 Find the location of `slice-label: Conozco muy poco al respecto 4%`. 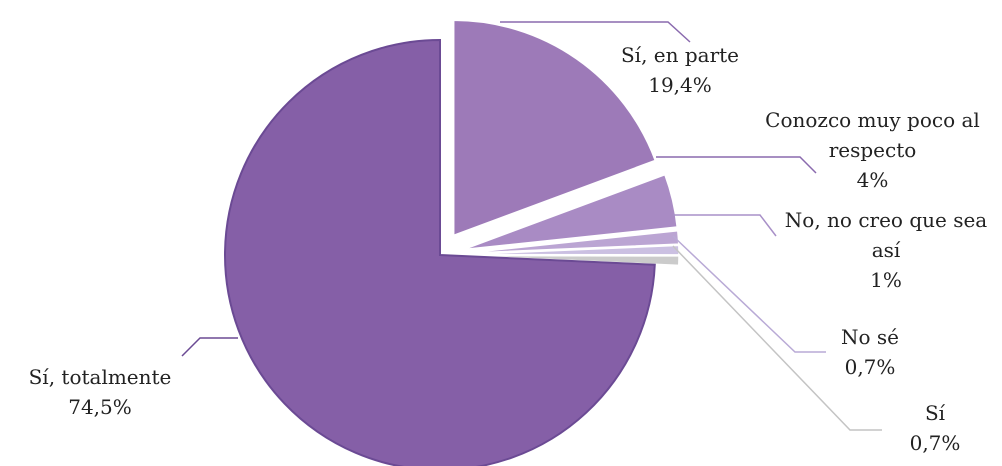

slice-label: Conozco muy poco al respecto 4% is located at coordinates (871, 150).